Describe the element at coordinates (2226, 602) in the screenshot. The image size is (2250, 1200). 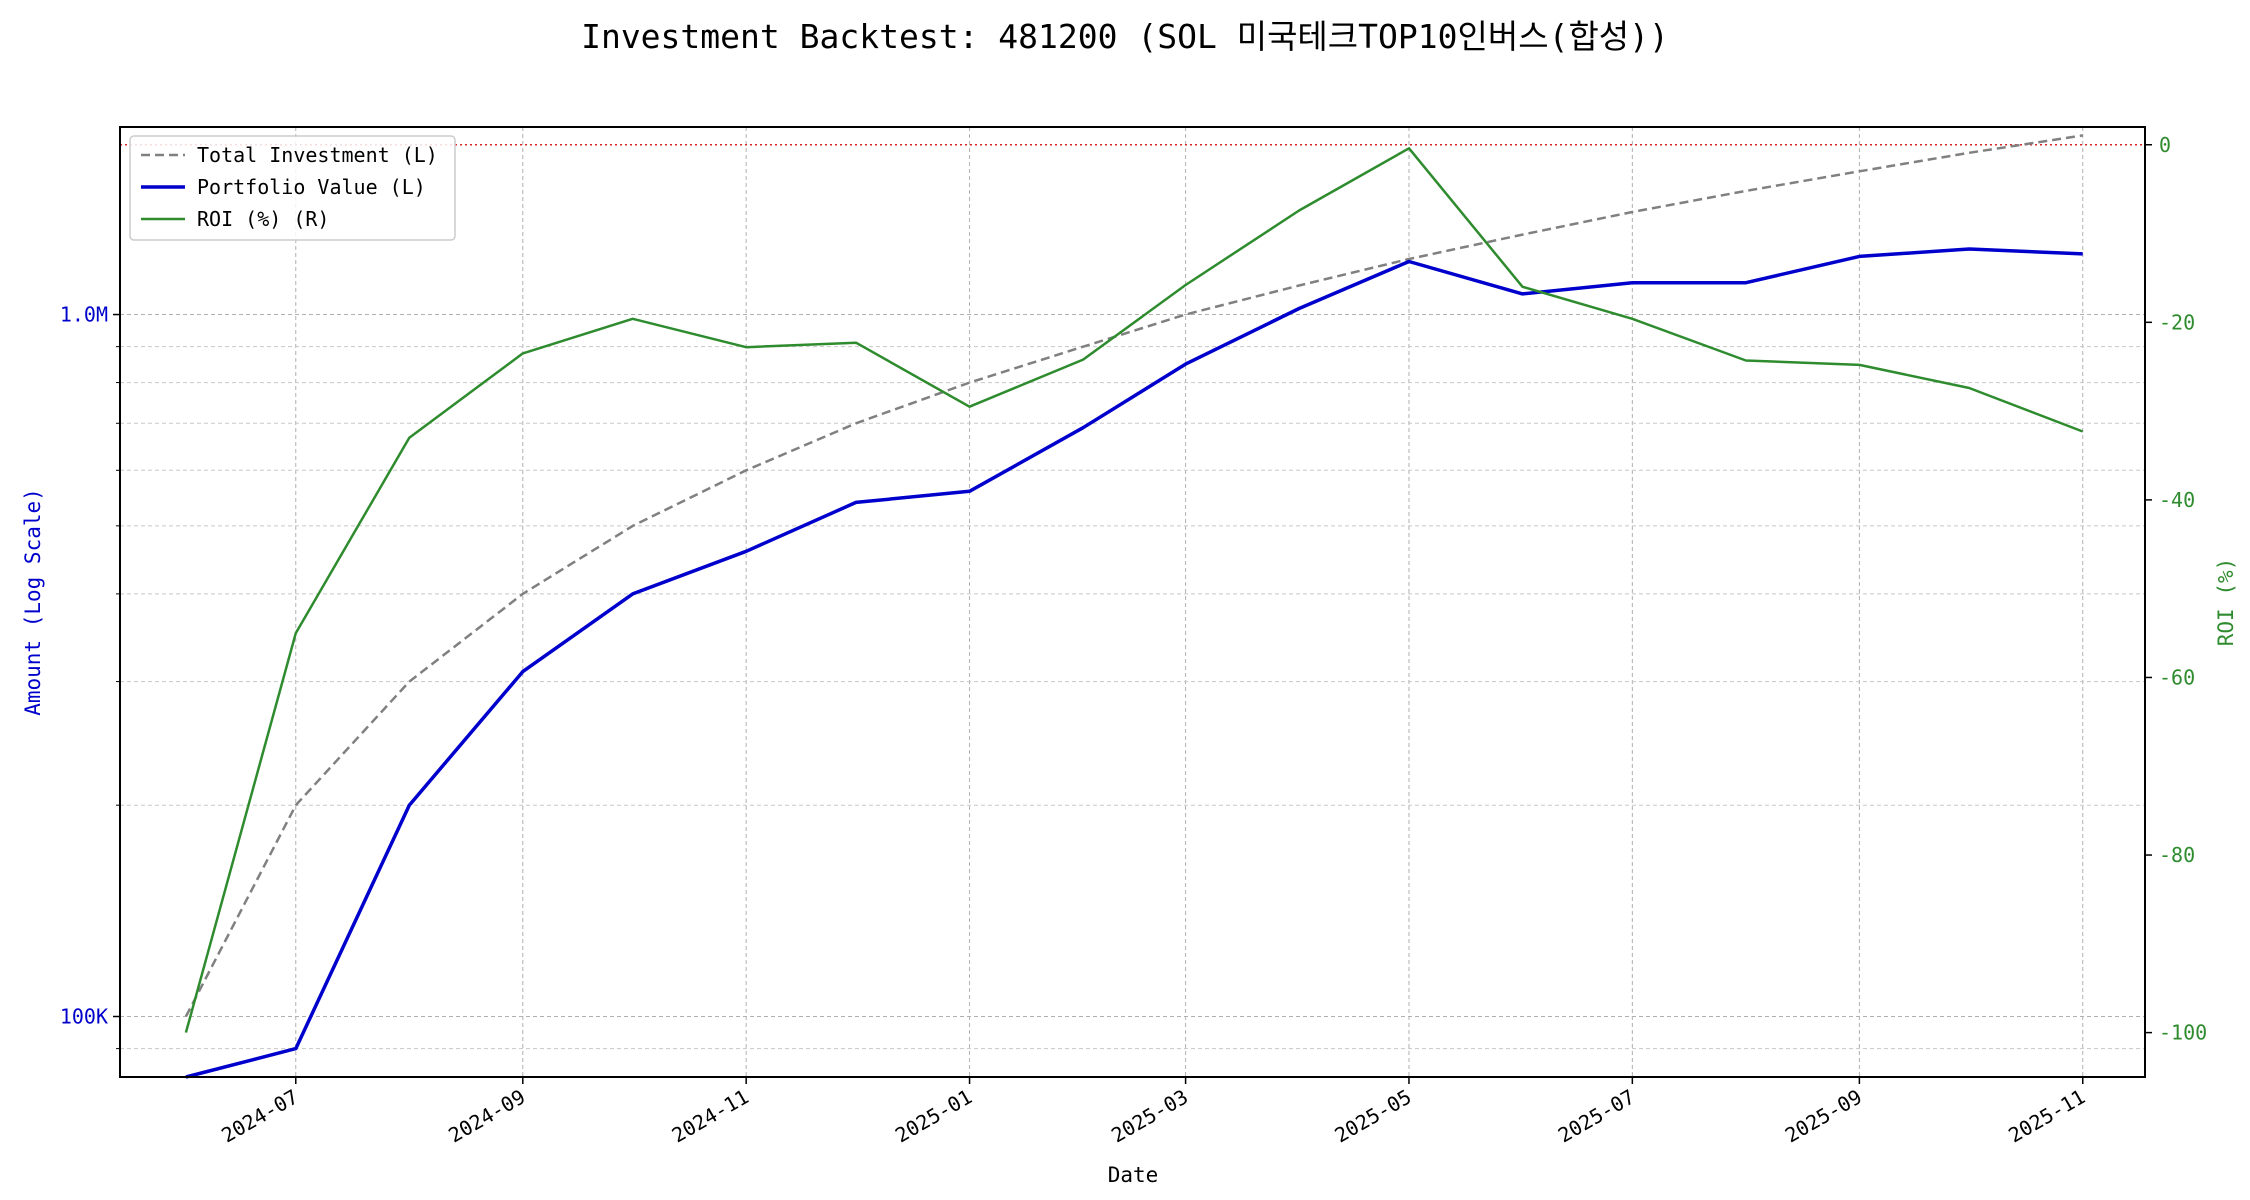
I see `right-axis-label: ROI (%)` at that location.